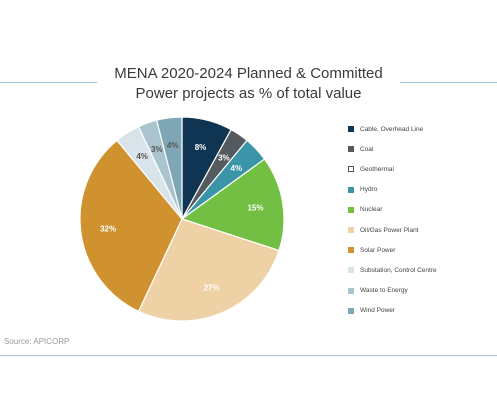  What do you see at coordinates (237, 168) in the screenshot?
I see `data-label-hydro: 4%` at bounding box center [237, 168].